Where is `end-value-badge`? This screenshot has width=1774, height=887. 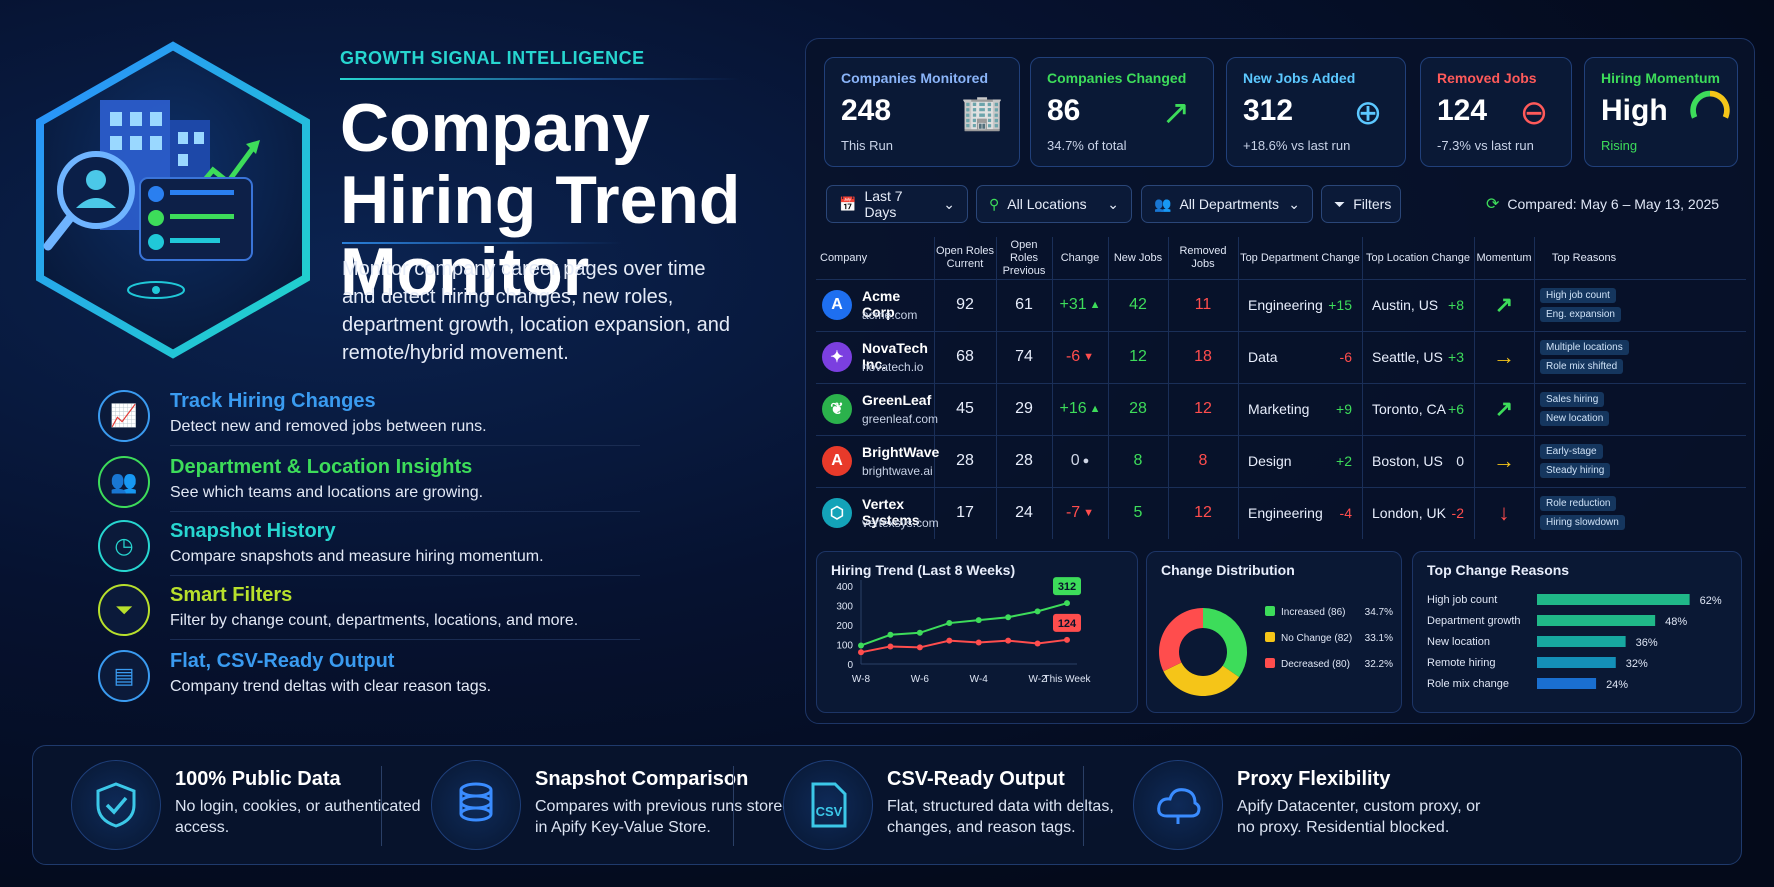 end-value-badge is located at coordinates (1067, 586).